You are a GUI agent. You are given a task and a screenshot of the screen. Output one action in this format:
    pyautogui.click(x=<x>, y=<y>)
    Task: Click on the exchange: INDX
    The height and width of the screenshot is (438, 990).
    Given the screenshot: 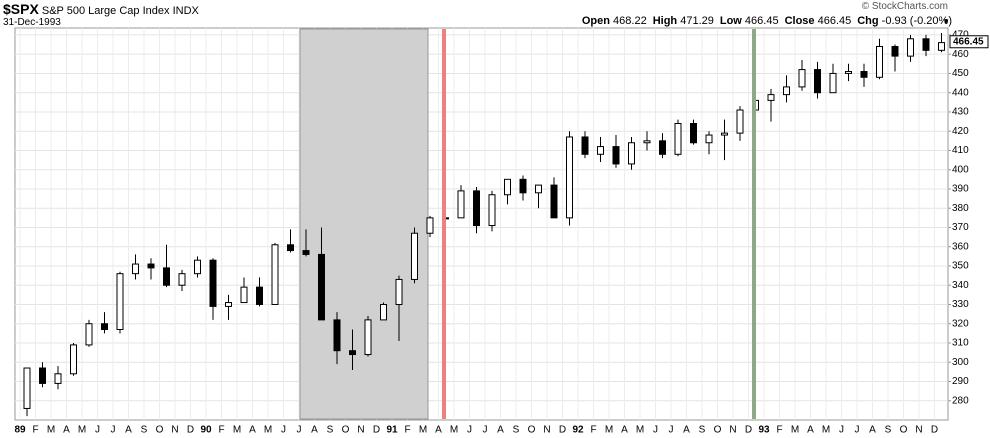 What is the action you would take?
    pyautogui.click(x=185, y=11)
    